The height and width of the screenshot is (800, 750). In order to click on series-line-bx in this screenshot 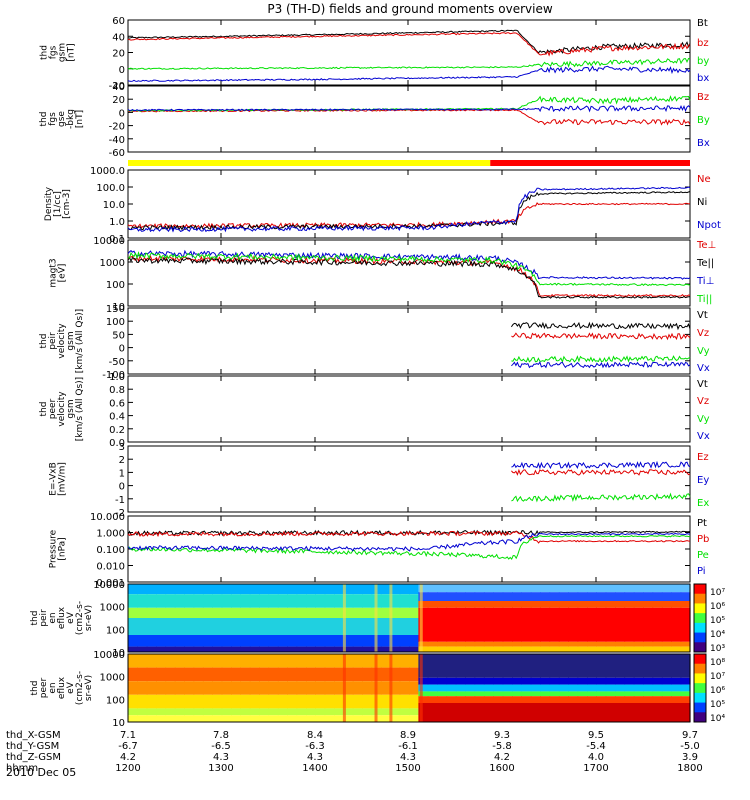, I will do `click(409, 73)`.